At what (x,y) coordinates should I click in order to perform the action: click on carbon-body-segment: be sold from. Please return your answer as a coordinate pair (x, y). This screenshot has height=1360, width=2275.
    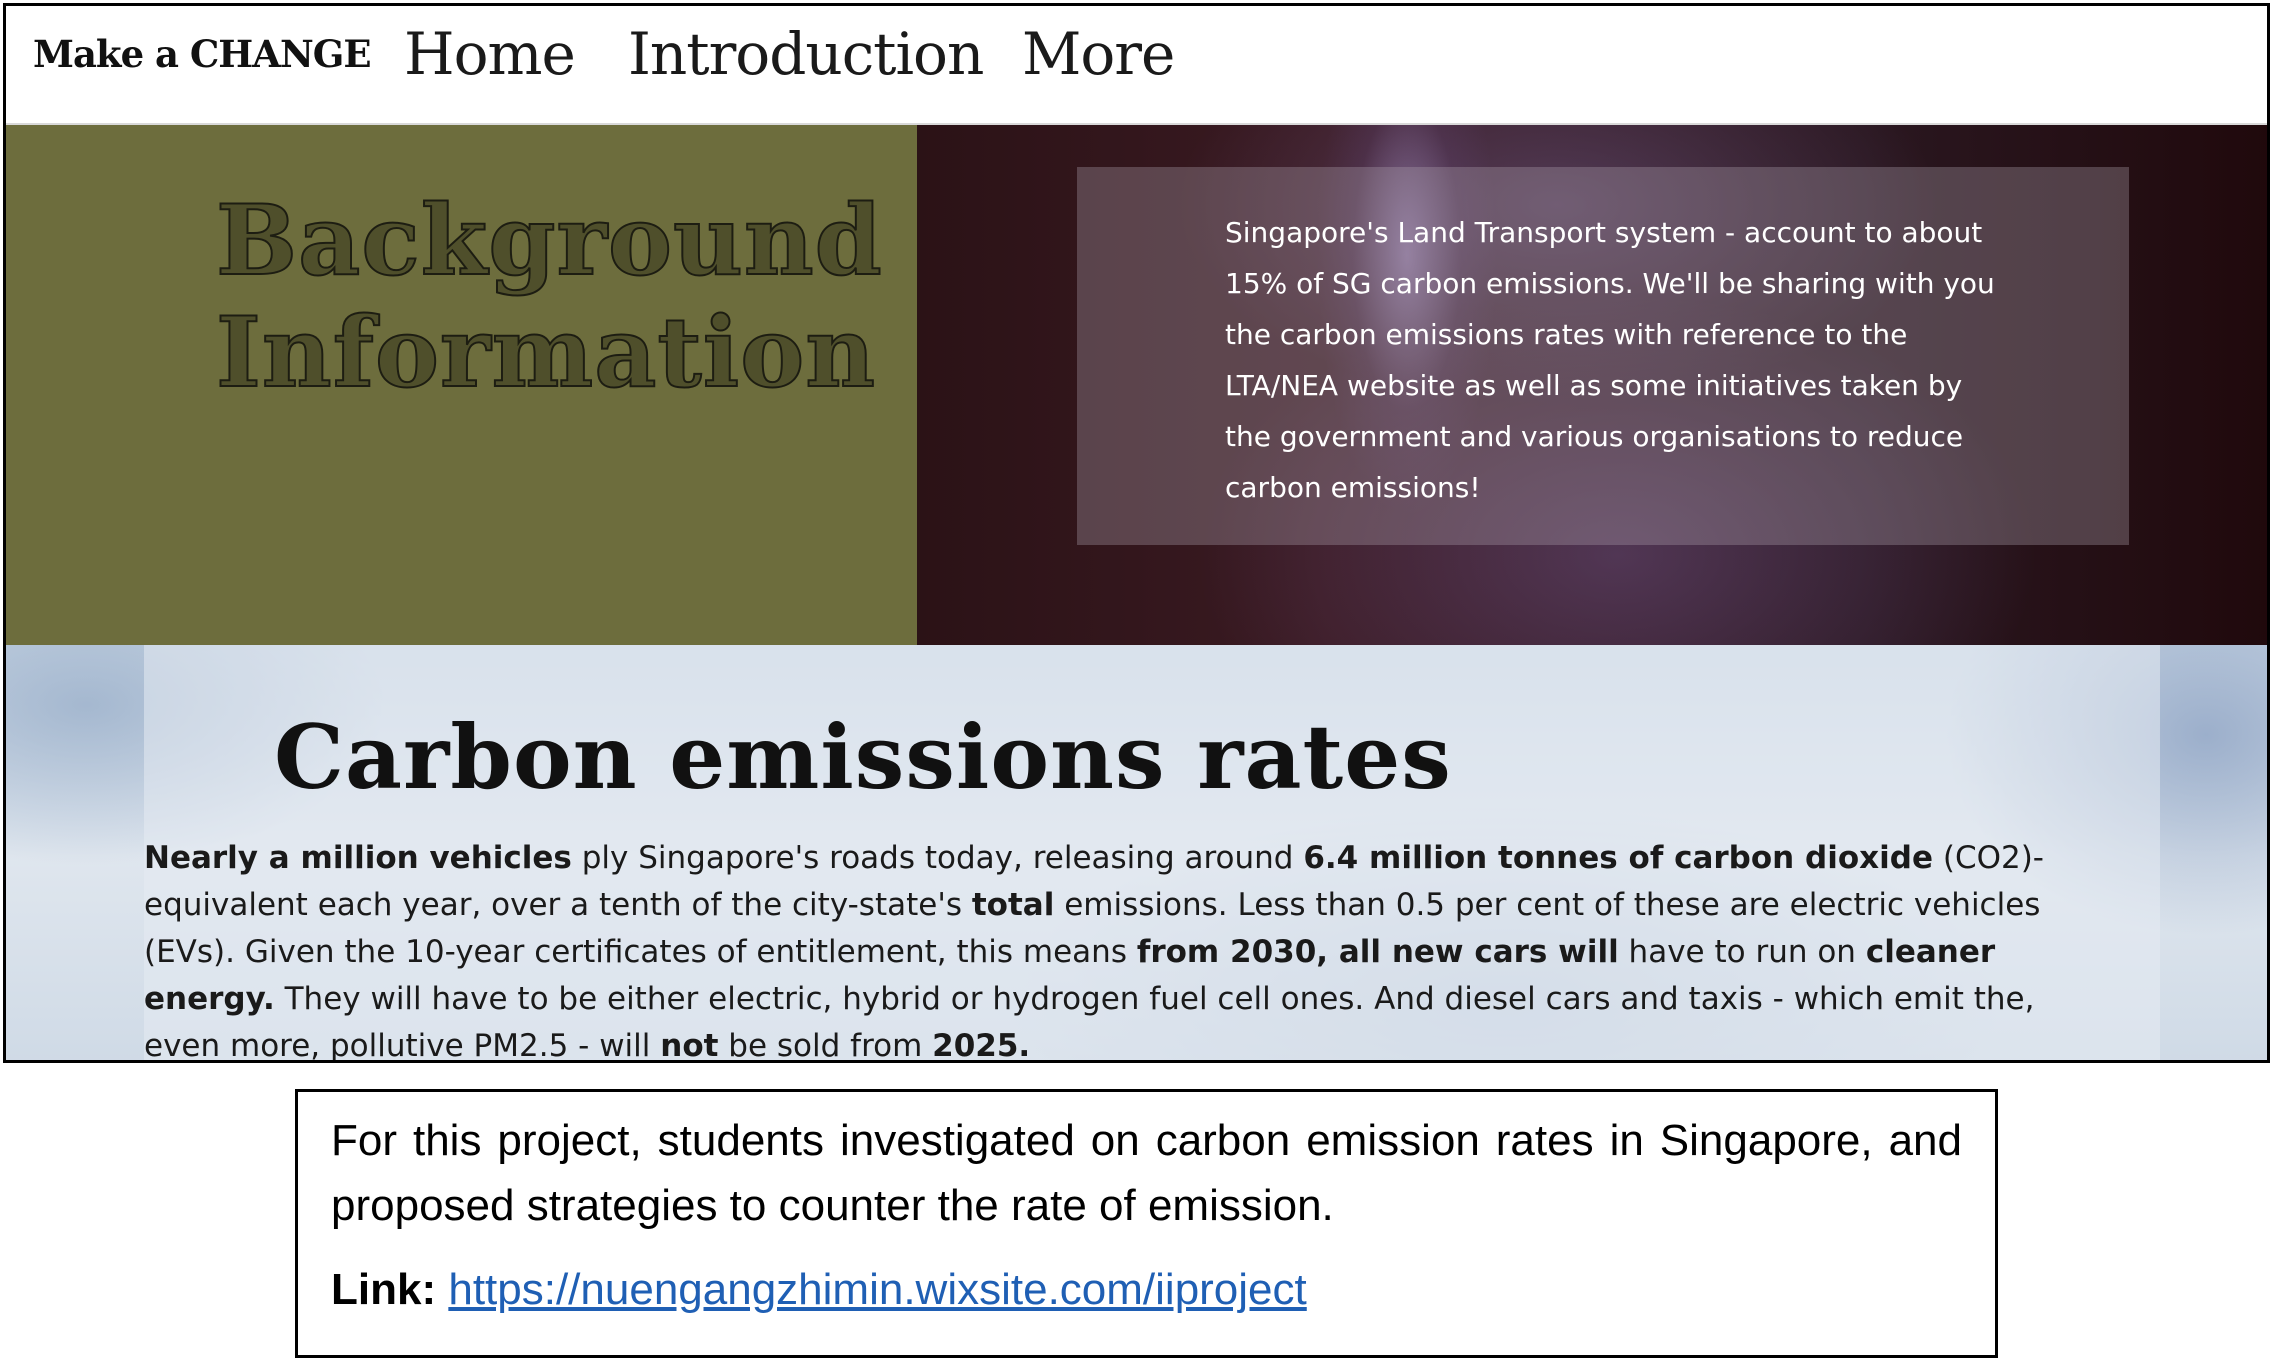
    Looking at the image, I should click on (825, 1045).